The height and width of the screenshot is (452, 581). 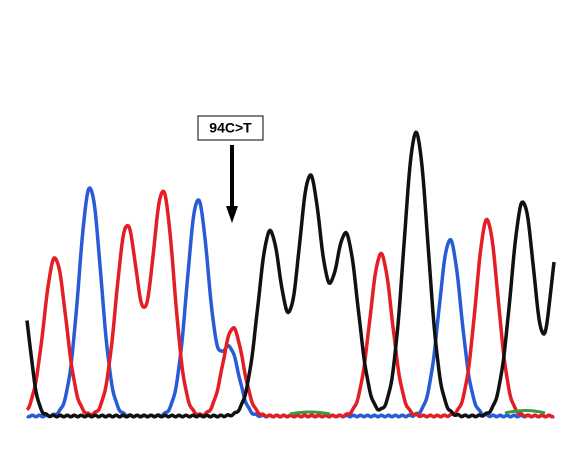 I want to click on trace, so click(x=417, y=412).